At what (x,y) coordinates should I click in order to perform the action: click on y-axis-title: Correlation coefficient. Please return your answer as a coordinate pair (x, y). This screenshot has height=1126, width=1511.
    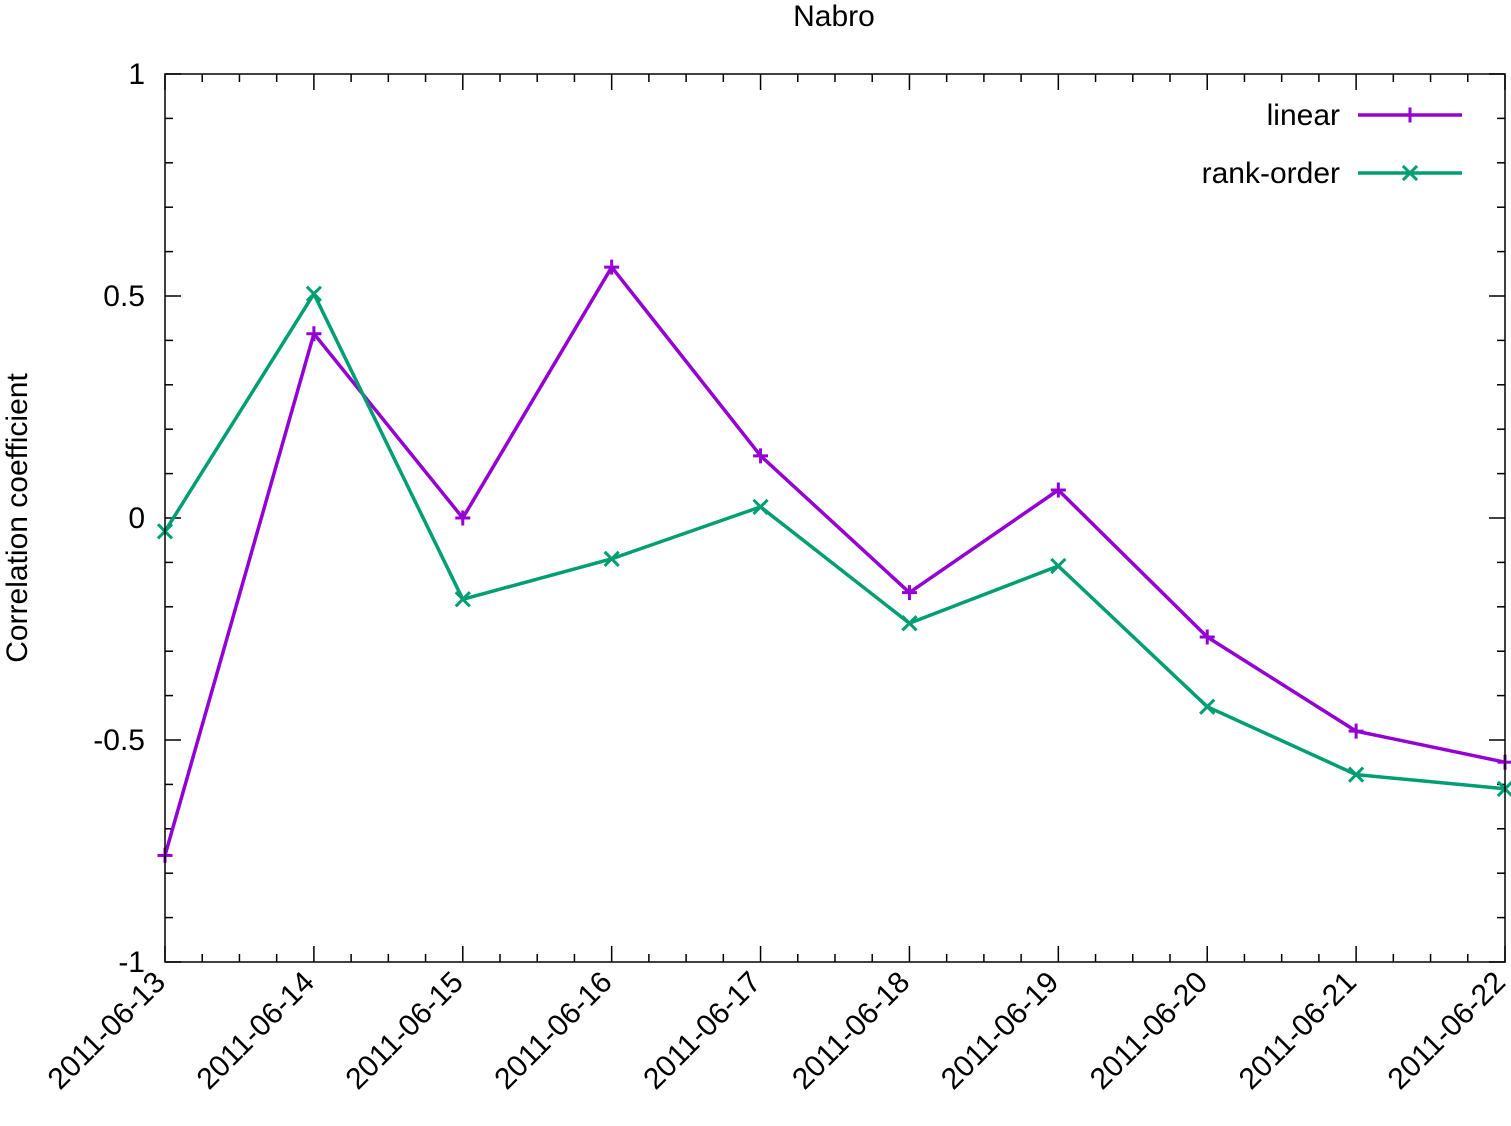
    Looking at the image, I should click on (17, 518).